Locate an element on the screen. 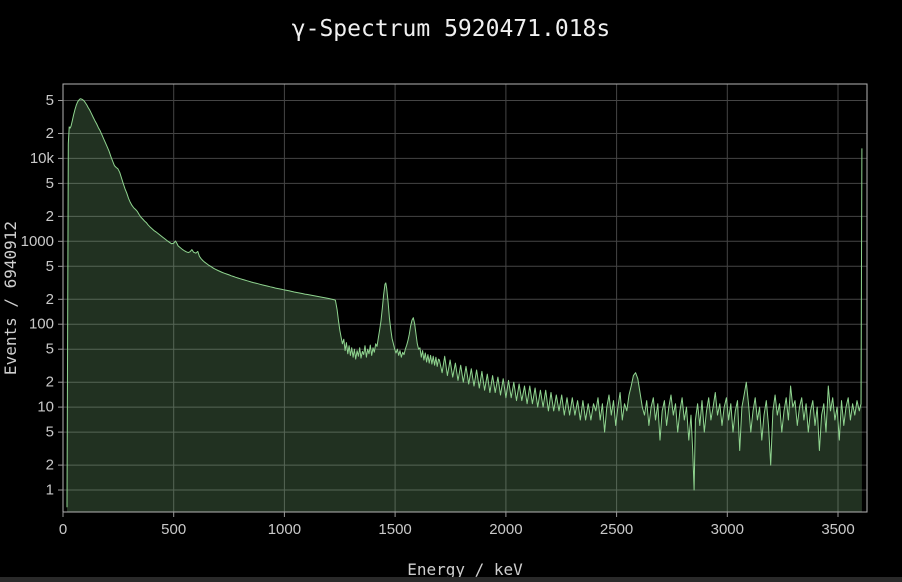 The height and width of the screenshot is (582, 902). chart-title: γ-Spectrum 5920471.018s is located at coordinates (451, 29).